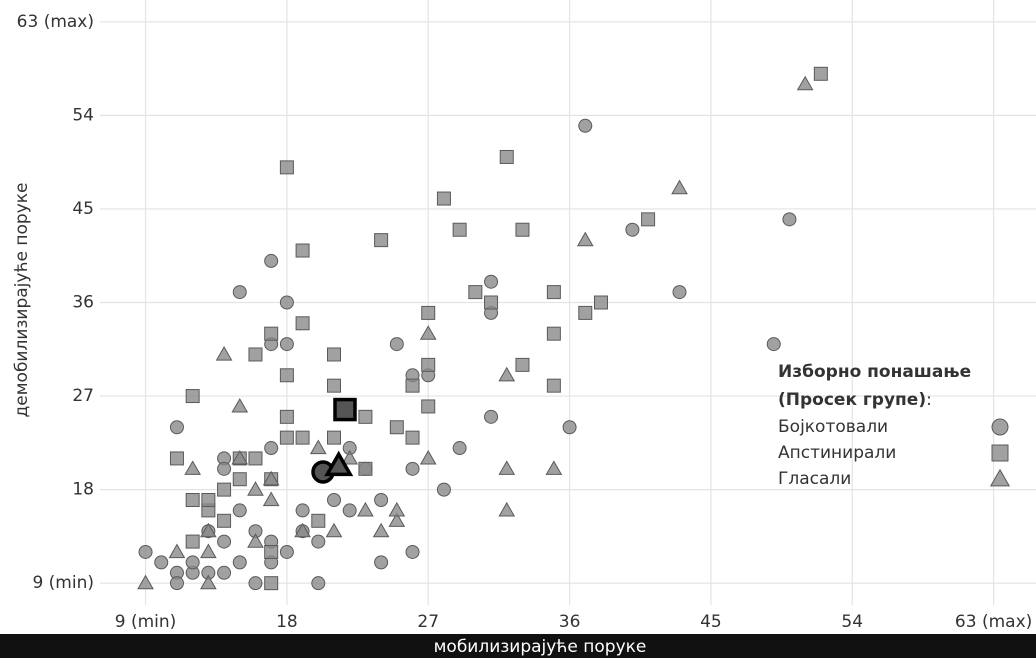 The width and height of the screenshot is (1036, 658). What do you see at coordinates (428, 622) in the screenshot?
I see `x-tick-label: 27` at bounding box center [428, 622].